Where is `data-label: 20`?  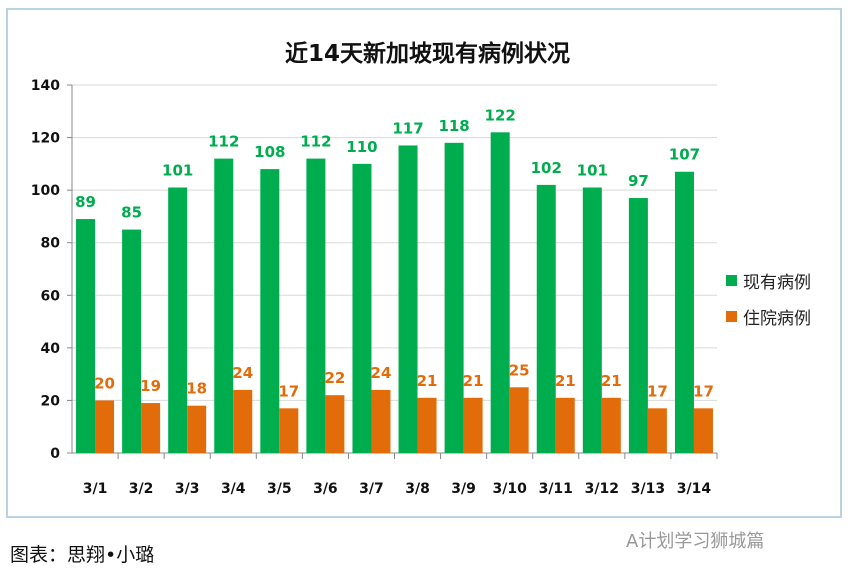
data-label: 20 is located at coordinates (104, 383).